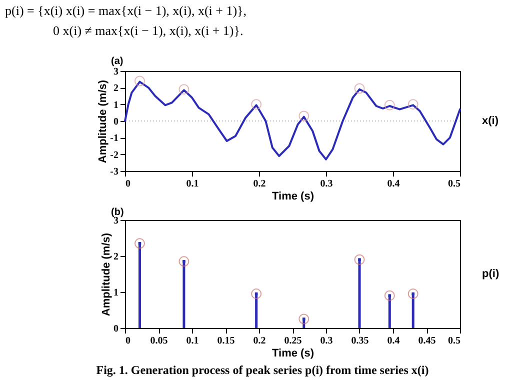 This screenshot has width=529, height=390. Describe the element at coordinates (114, 172) in the screenshot. I see `y-tick-label: -3` at that location.